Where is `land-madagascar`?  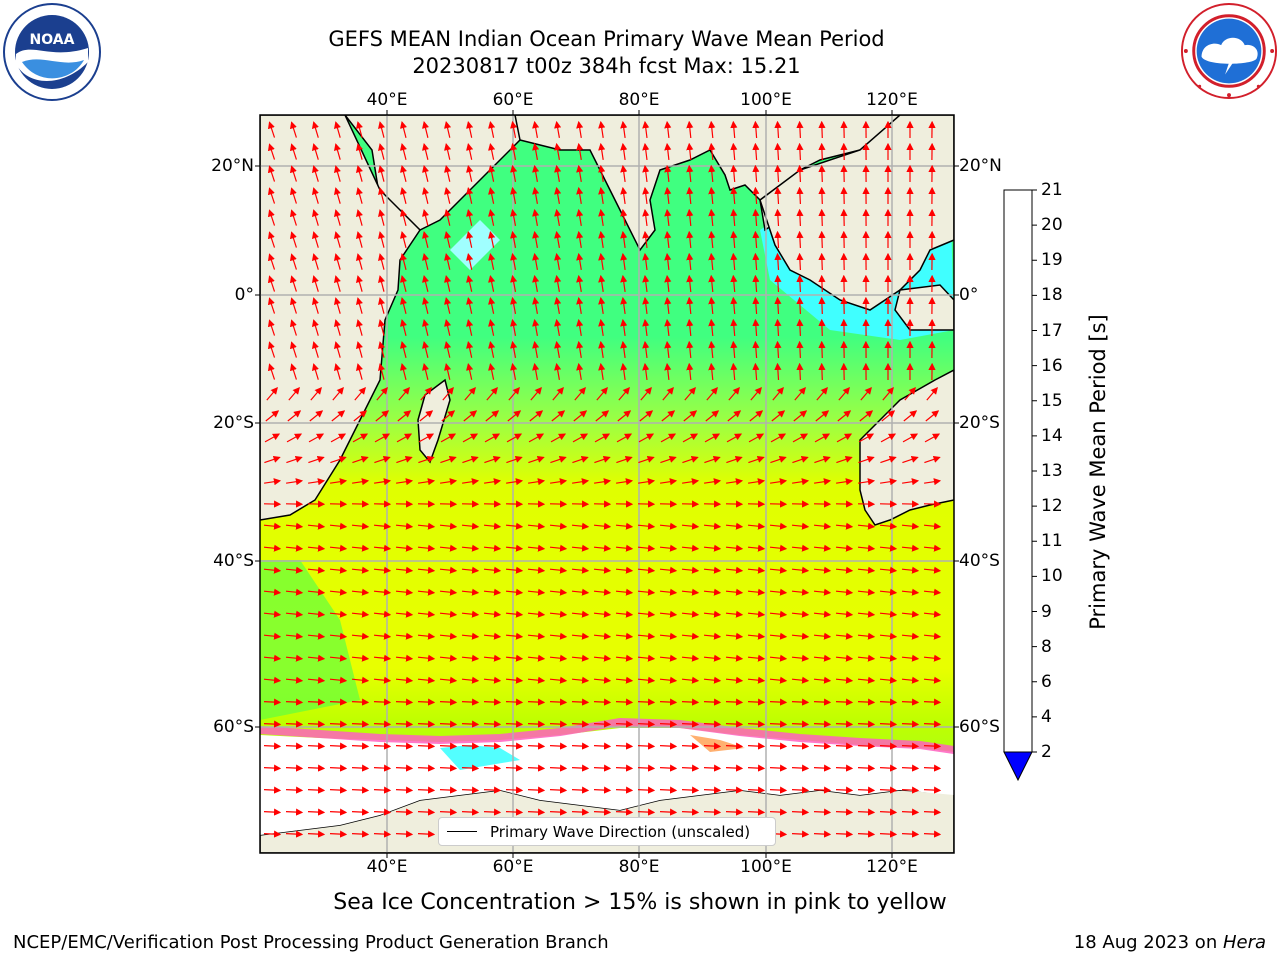
land-madagascar is located at coordinates (434, 421).